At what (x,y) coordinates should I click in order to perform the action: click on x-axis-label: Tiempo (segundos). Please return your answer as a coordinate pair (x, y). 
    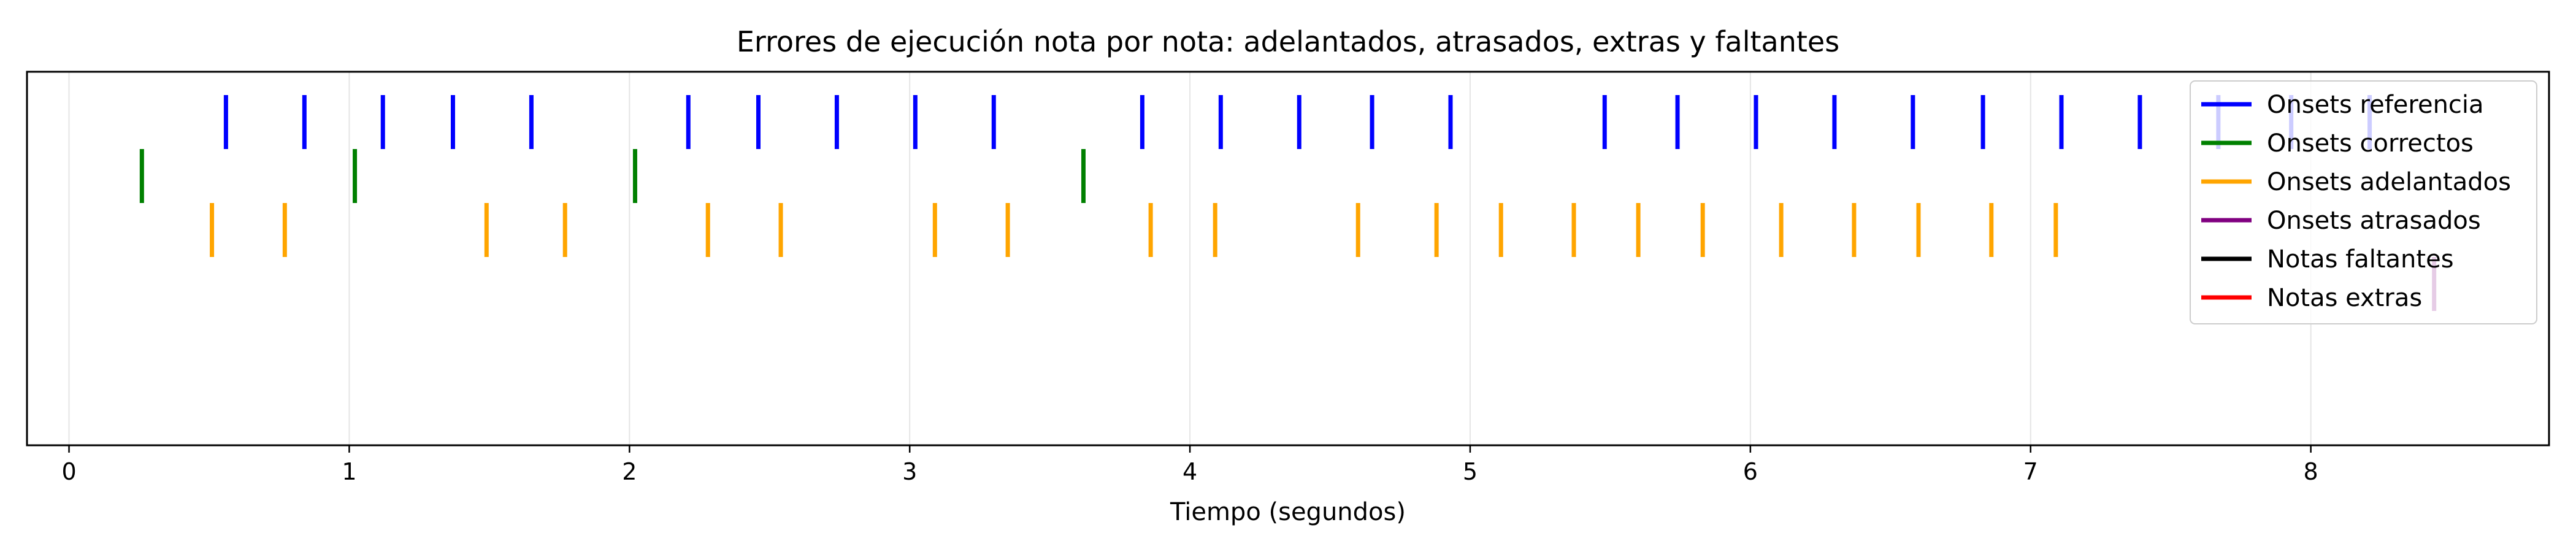
    Looking at the image, I should click on (1288, 512).